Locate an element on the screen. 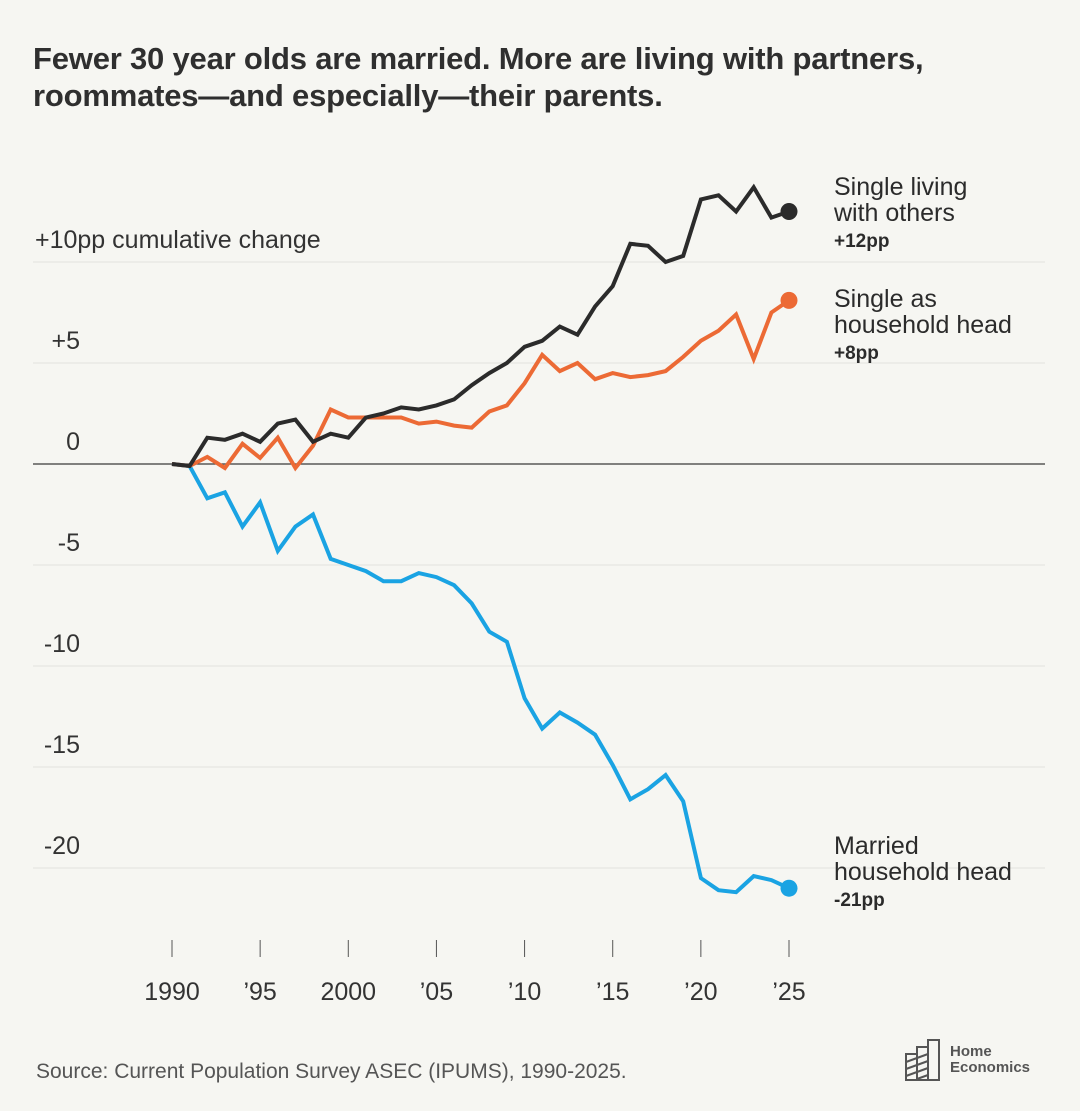 This screenshot has width=1080, height=1111. y-tick-label: -5 is located at coordinates (69, 543).